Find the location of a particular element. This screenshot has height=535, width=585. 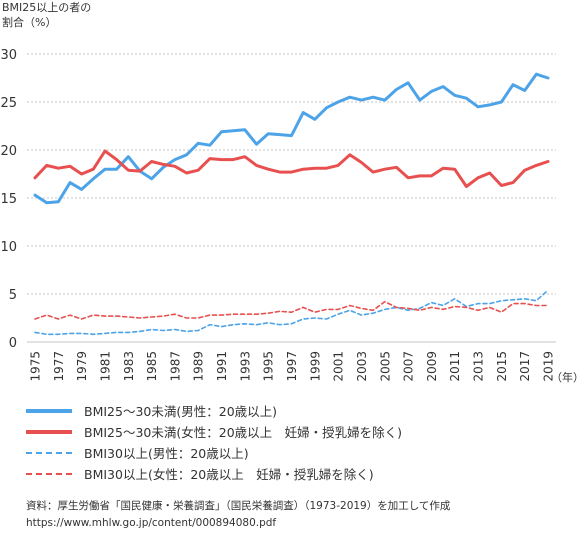

x-tick-group: 2013 is located at coordinates (479, 366).